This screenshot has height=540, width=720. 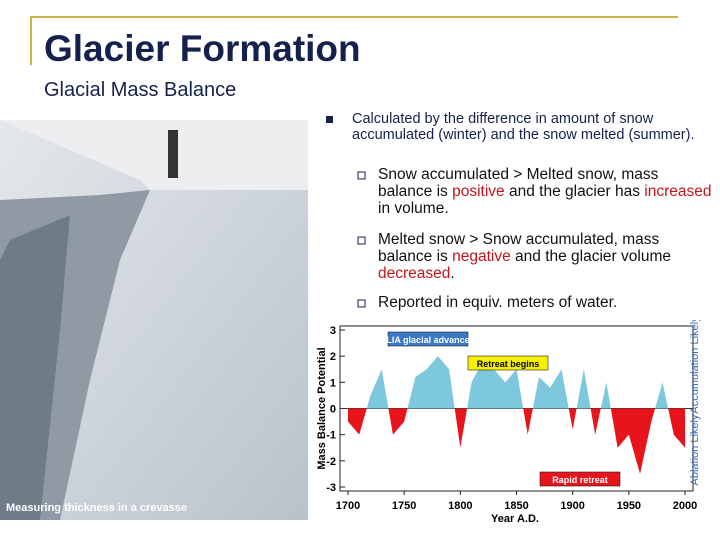 I want to click on x-tick-label: 1900, so click(x=572, y=506).